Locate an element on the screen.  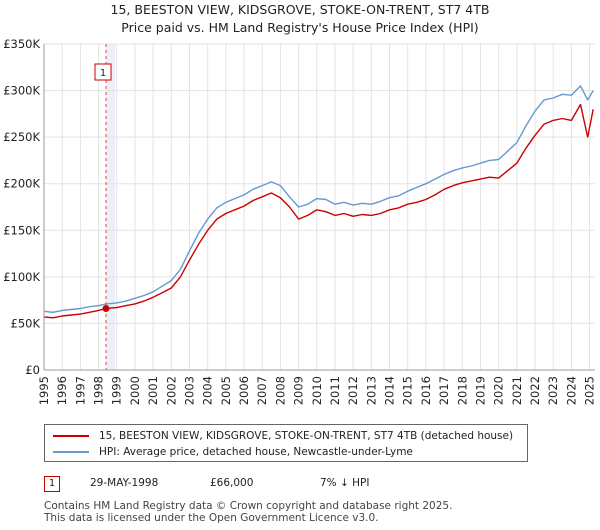
x-tick-label: 2003 is located at coordinates (189, 390).